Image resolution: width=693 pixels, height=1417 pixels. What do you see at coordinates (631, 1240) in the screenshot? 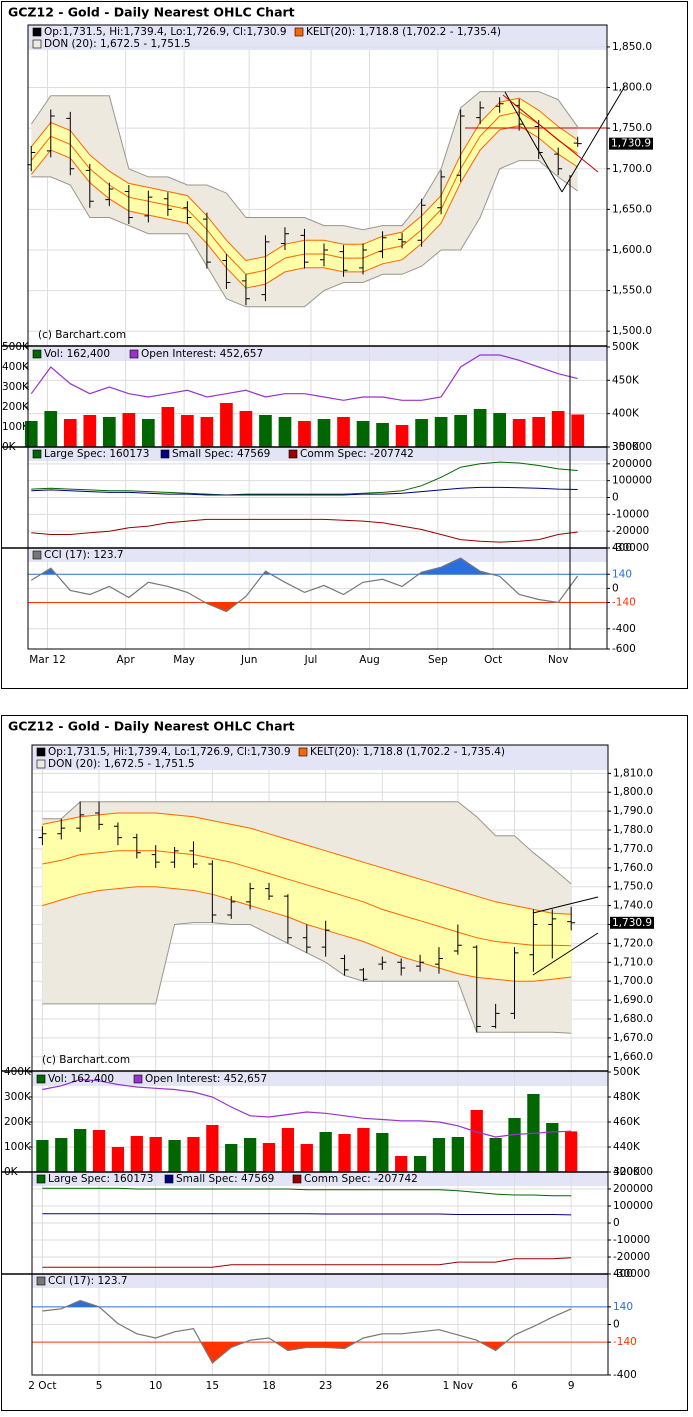
I see `y-tick-label: -10000` at bounding box center [631, 1240].